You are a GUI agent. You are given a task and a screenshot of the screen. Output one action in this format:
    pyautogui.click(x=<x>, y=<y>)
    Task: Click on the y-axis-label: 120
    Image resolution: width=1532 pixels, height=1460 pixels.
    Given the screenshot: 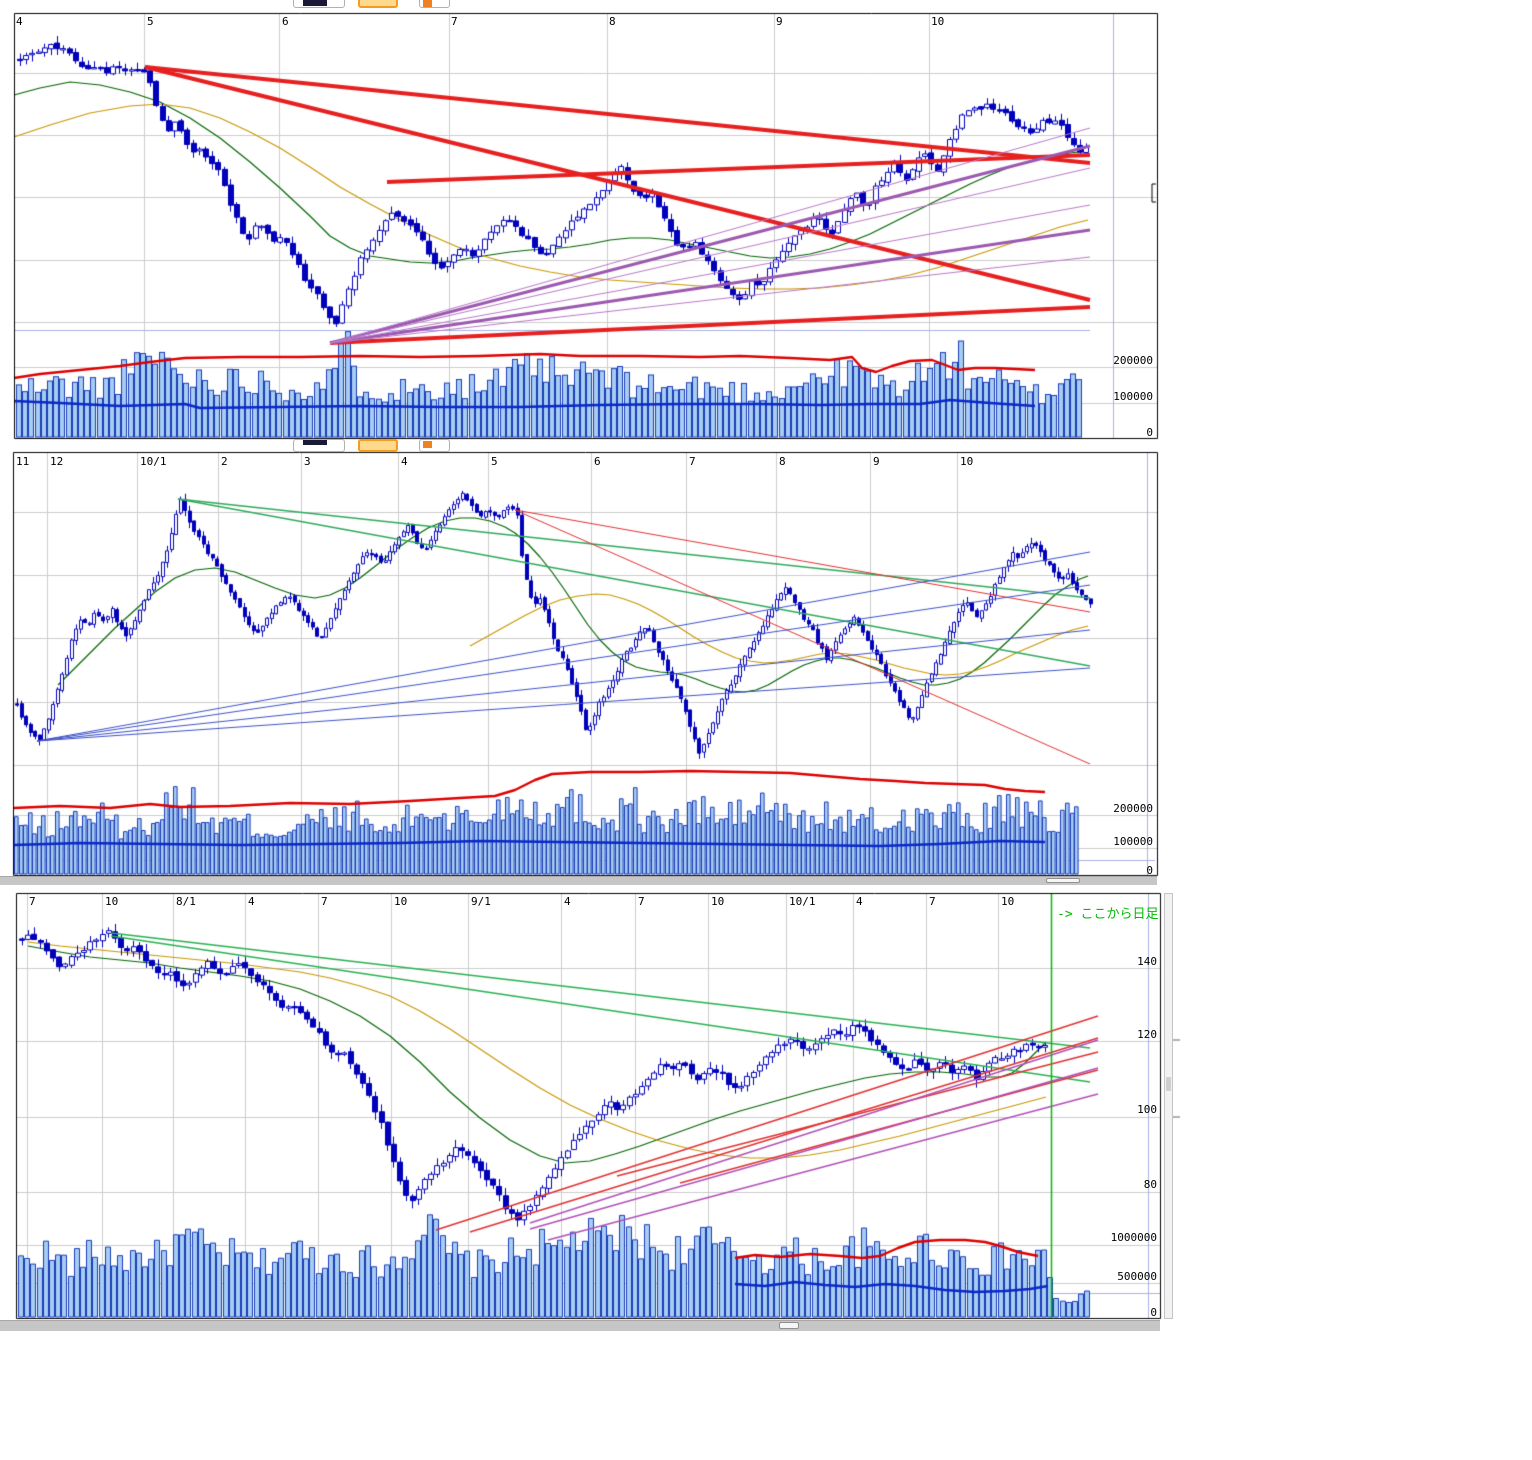 What is the action you would take?
    pyautogui.click(x=1147, y=1034)
    